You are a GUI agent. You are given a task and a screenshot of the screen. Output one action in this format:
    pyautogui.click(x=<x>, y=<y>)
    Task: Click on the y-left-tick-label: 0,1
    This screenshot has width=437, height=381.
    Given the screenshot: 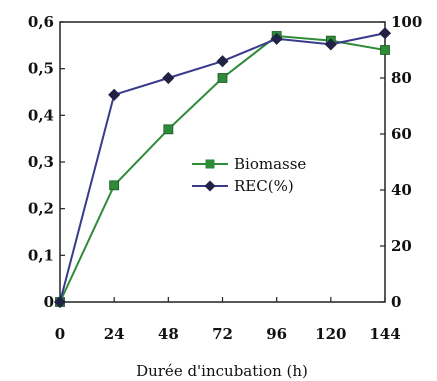 What is the action you would take?
    pyautogui.click(x=41, y=255)
    